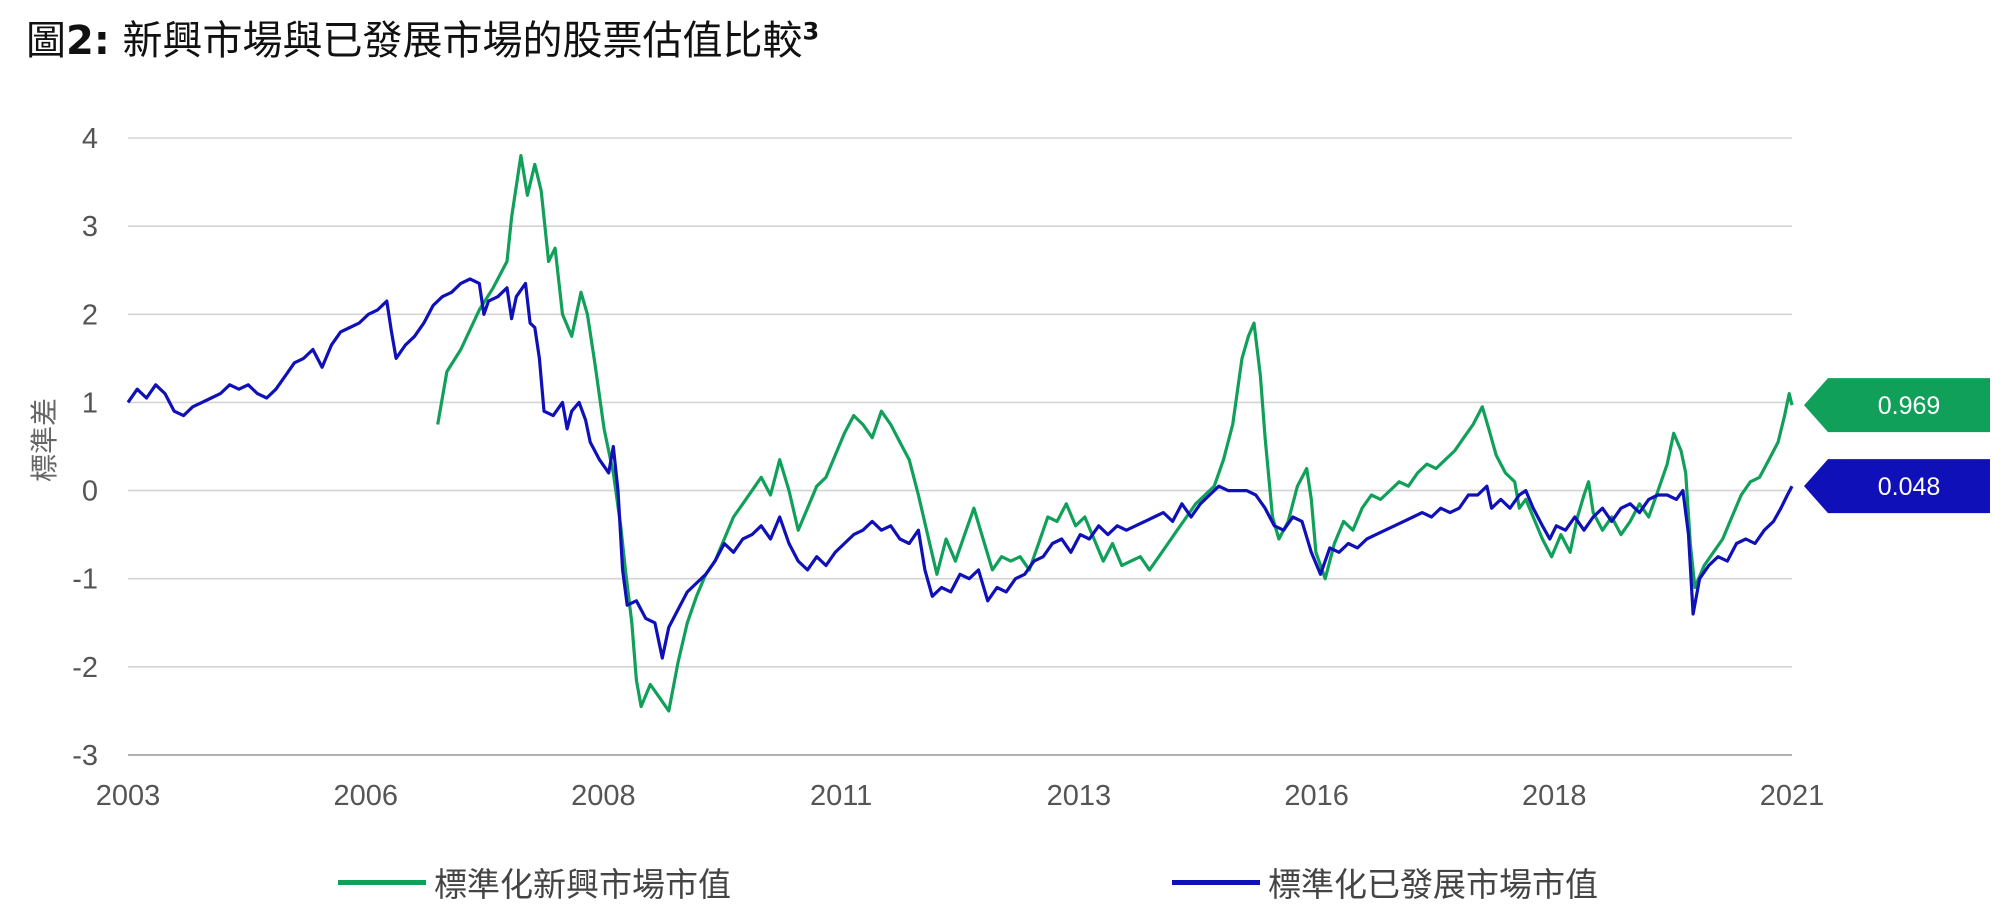 This screenshot has height=911, width=2009. What do you see at coordinates (456, 41) in the screenshot?
I see `title-text: 新興市場與已發展市場的股票估值比較` at bounding box center [456, 41].